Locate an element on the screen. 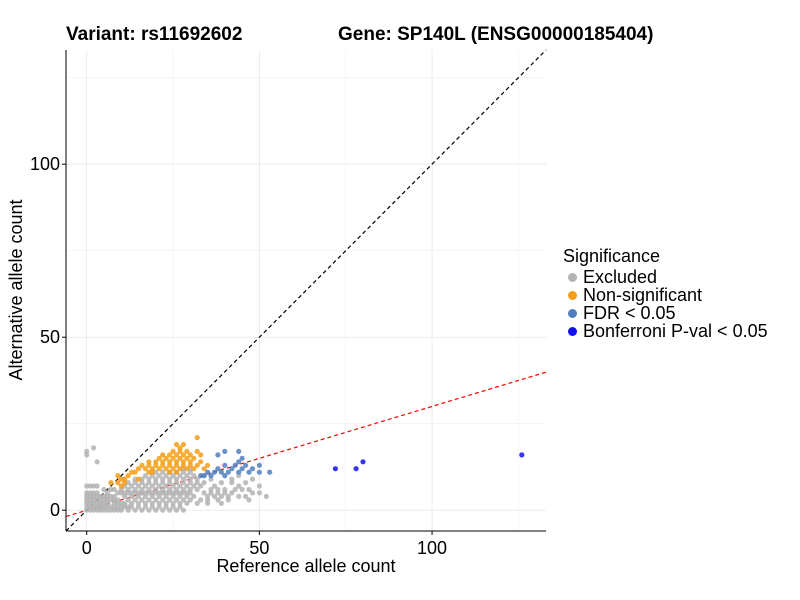 Image resolution: width=800 pixels, height=600 pixels. legend-item-fdr: FDR < 0.05 is located at coordinates (665, 313).